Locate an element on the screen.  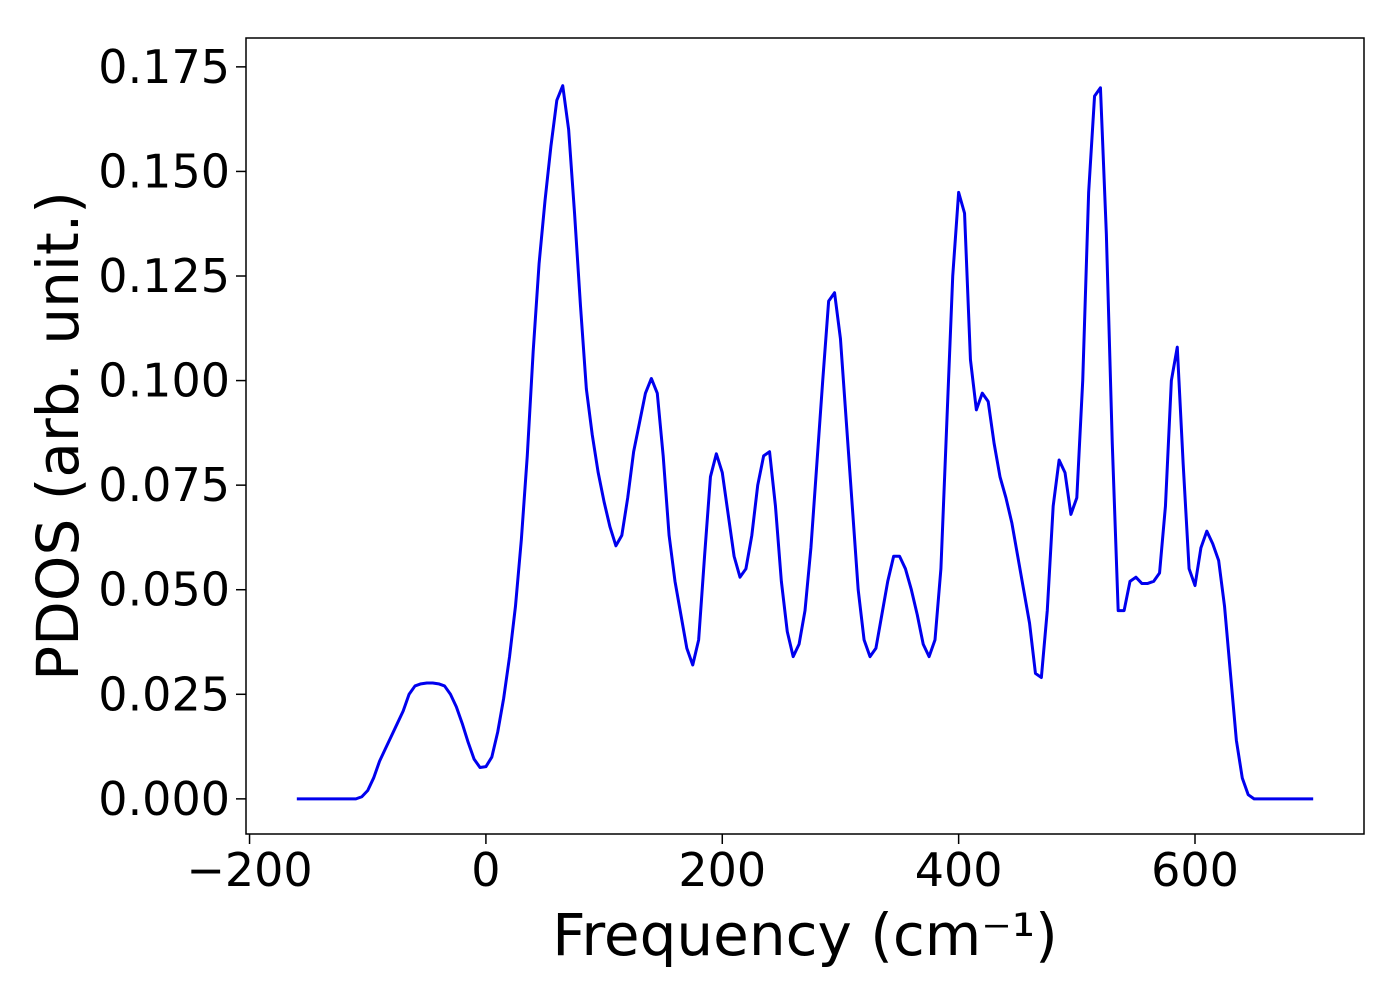
y-tick-label: 0.050 is located at coordinates (164, 590).